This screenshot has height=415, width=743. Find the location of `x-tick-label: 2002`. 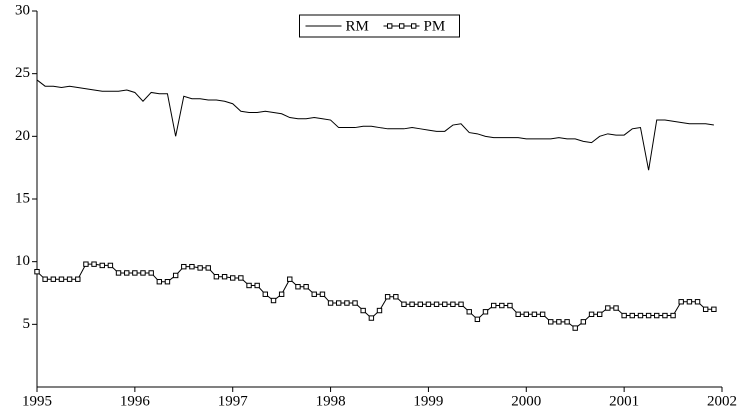

x-tick-label: 2002 is located at coordinates (722, 401).